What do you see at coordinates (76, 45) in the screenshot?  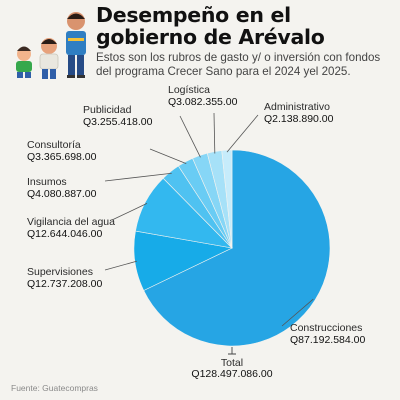 I see `child-tall-icon` at bounding box center [76, 45].